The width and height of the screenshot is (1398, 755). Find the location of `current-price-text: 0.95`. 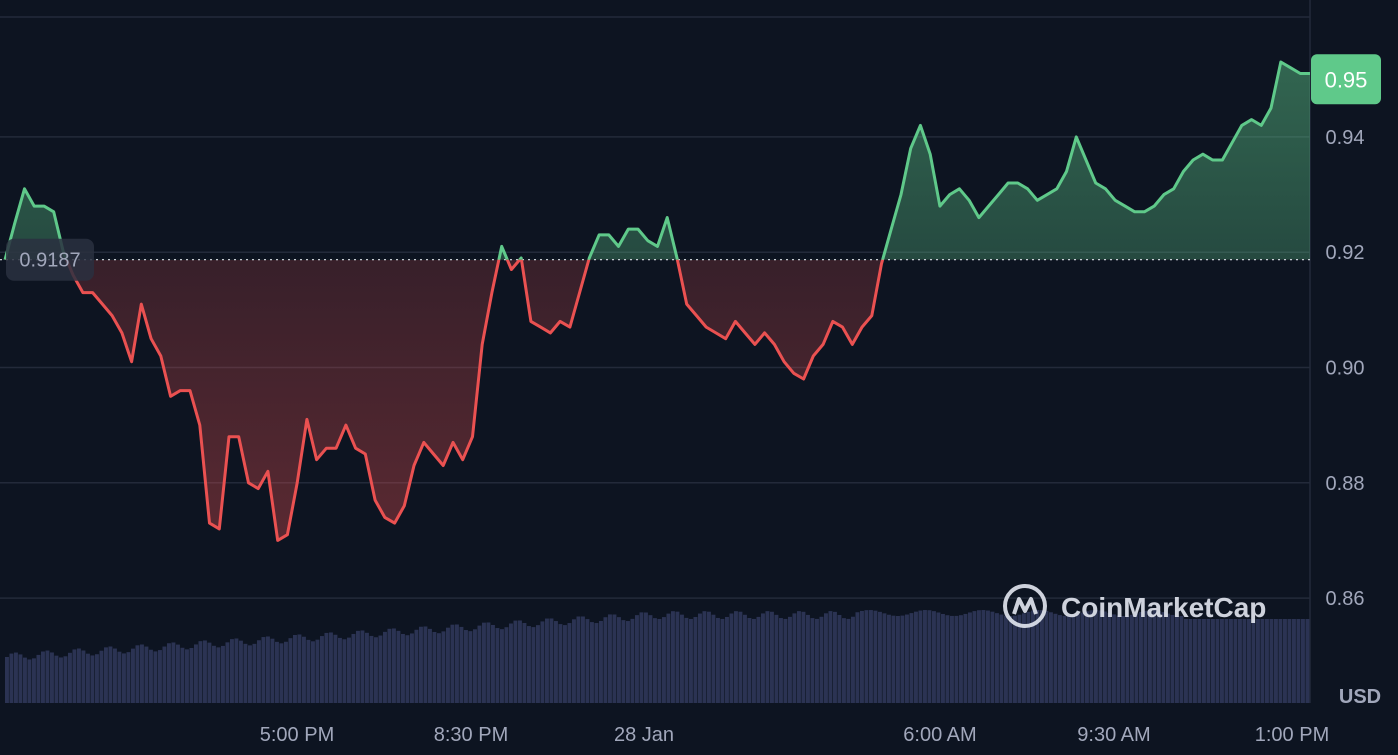

current-price-text: 0.95 is located at coordinates (1346, 79).